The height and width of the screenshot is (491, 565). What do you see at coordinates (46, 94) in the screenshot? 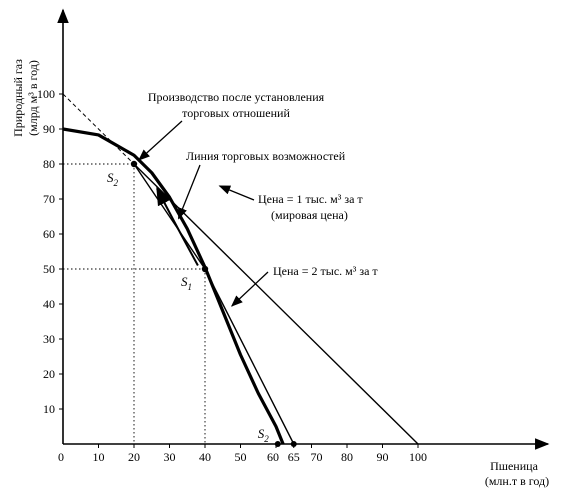
I see `y-tick-label-100: 100` at bounding box center [46, 94].